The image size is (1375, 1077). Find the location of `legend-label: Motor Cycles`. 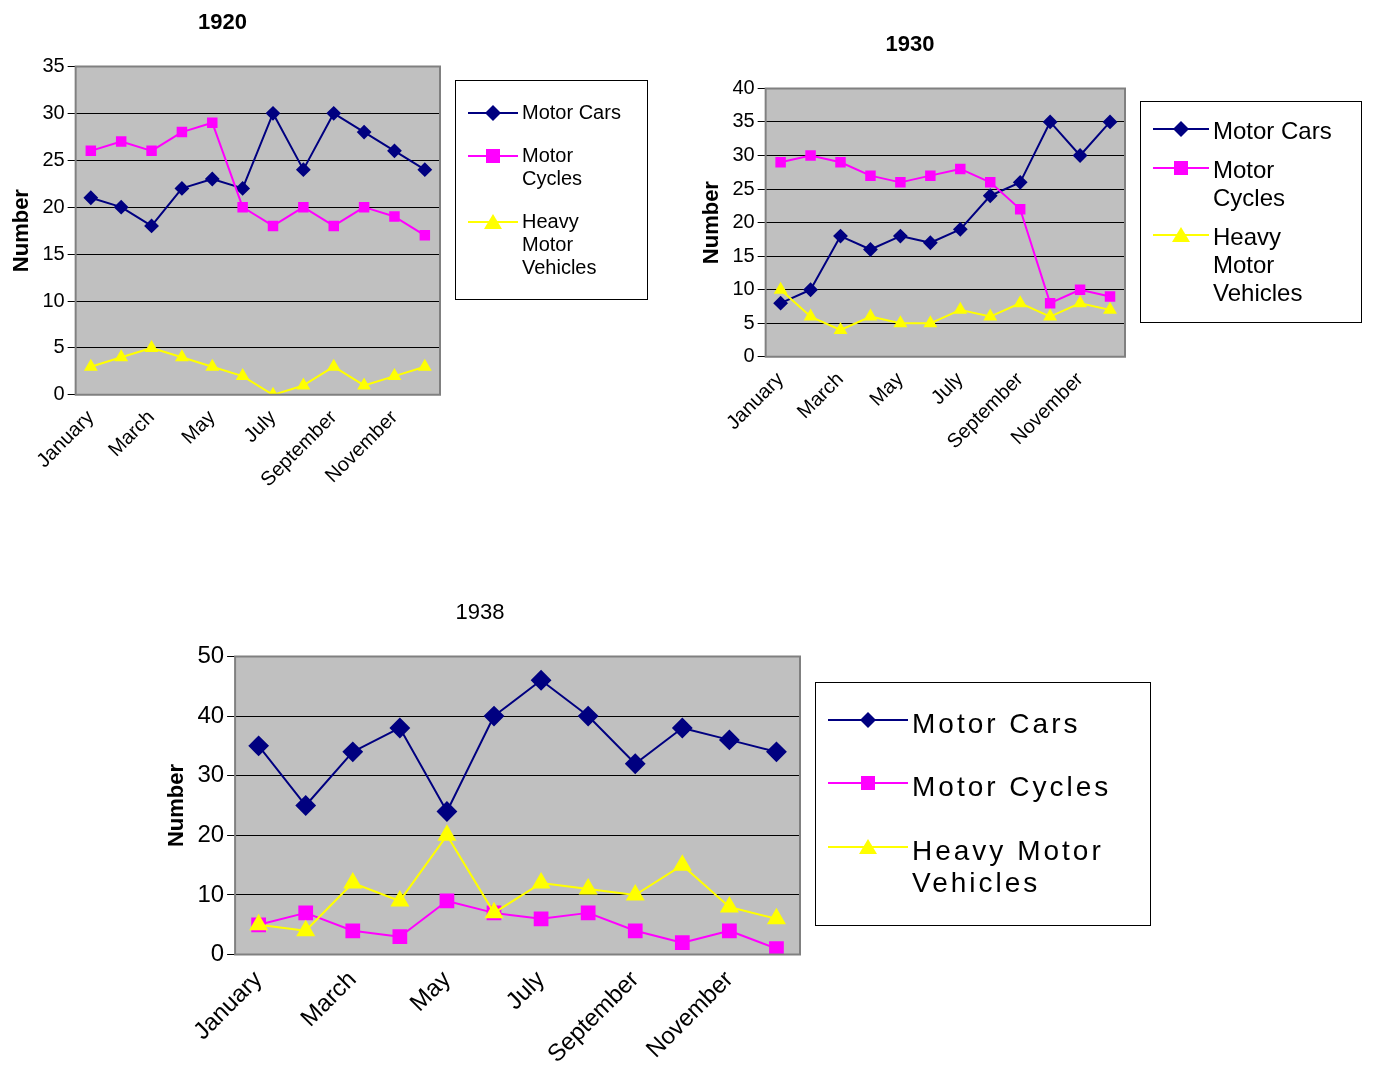

legend-label: Motor Cycles is located at coordinates (1012, 787).